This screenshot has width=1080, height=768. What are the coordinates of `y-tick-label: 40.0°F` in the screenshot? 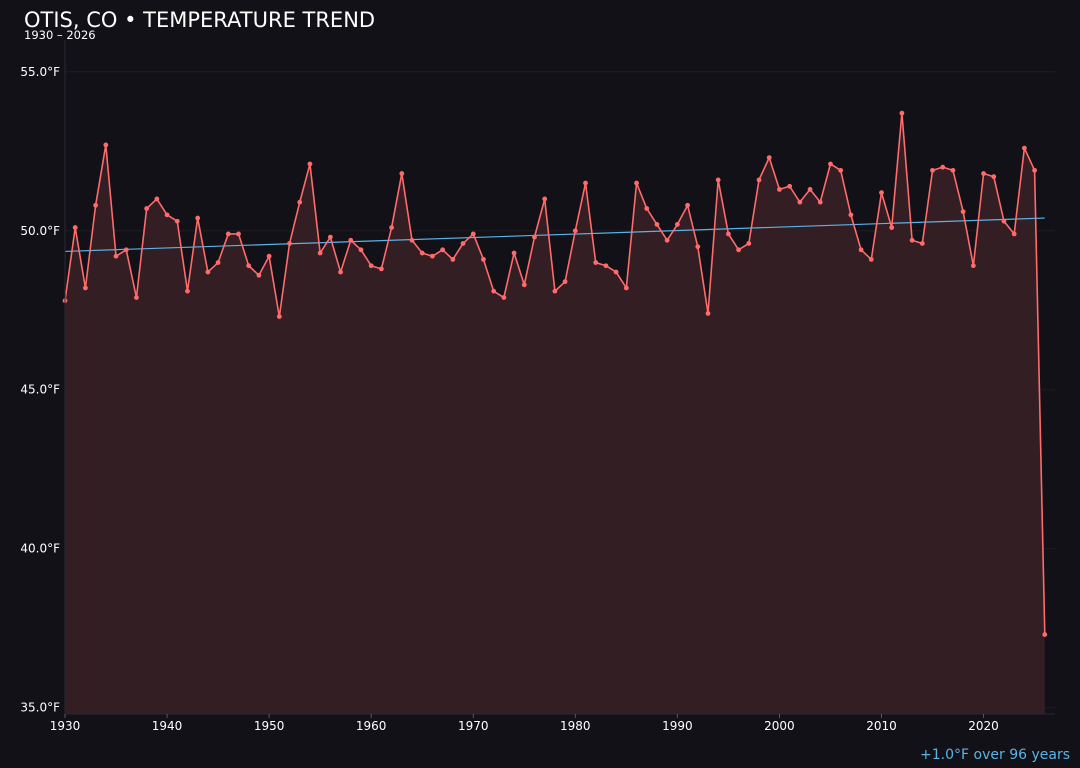 It's located at (40, 549).